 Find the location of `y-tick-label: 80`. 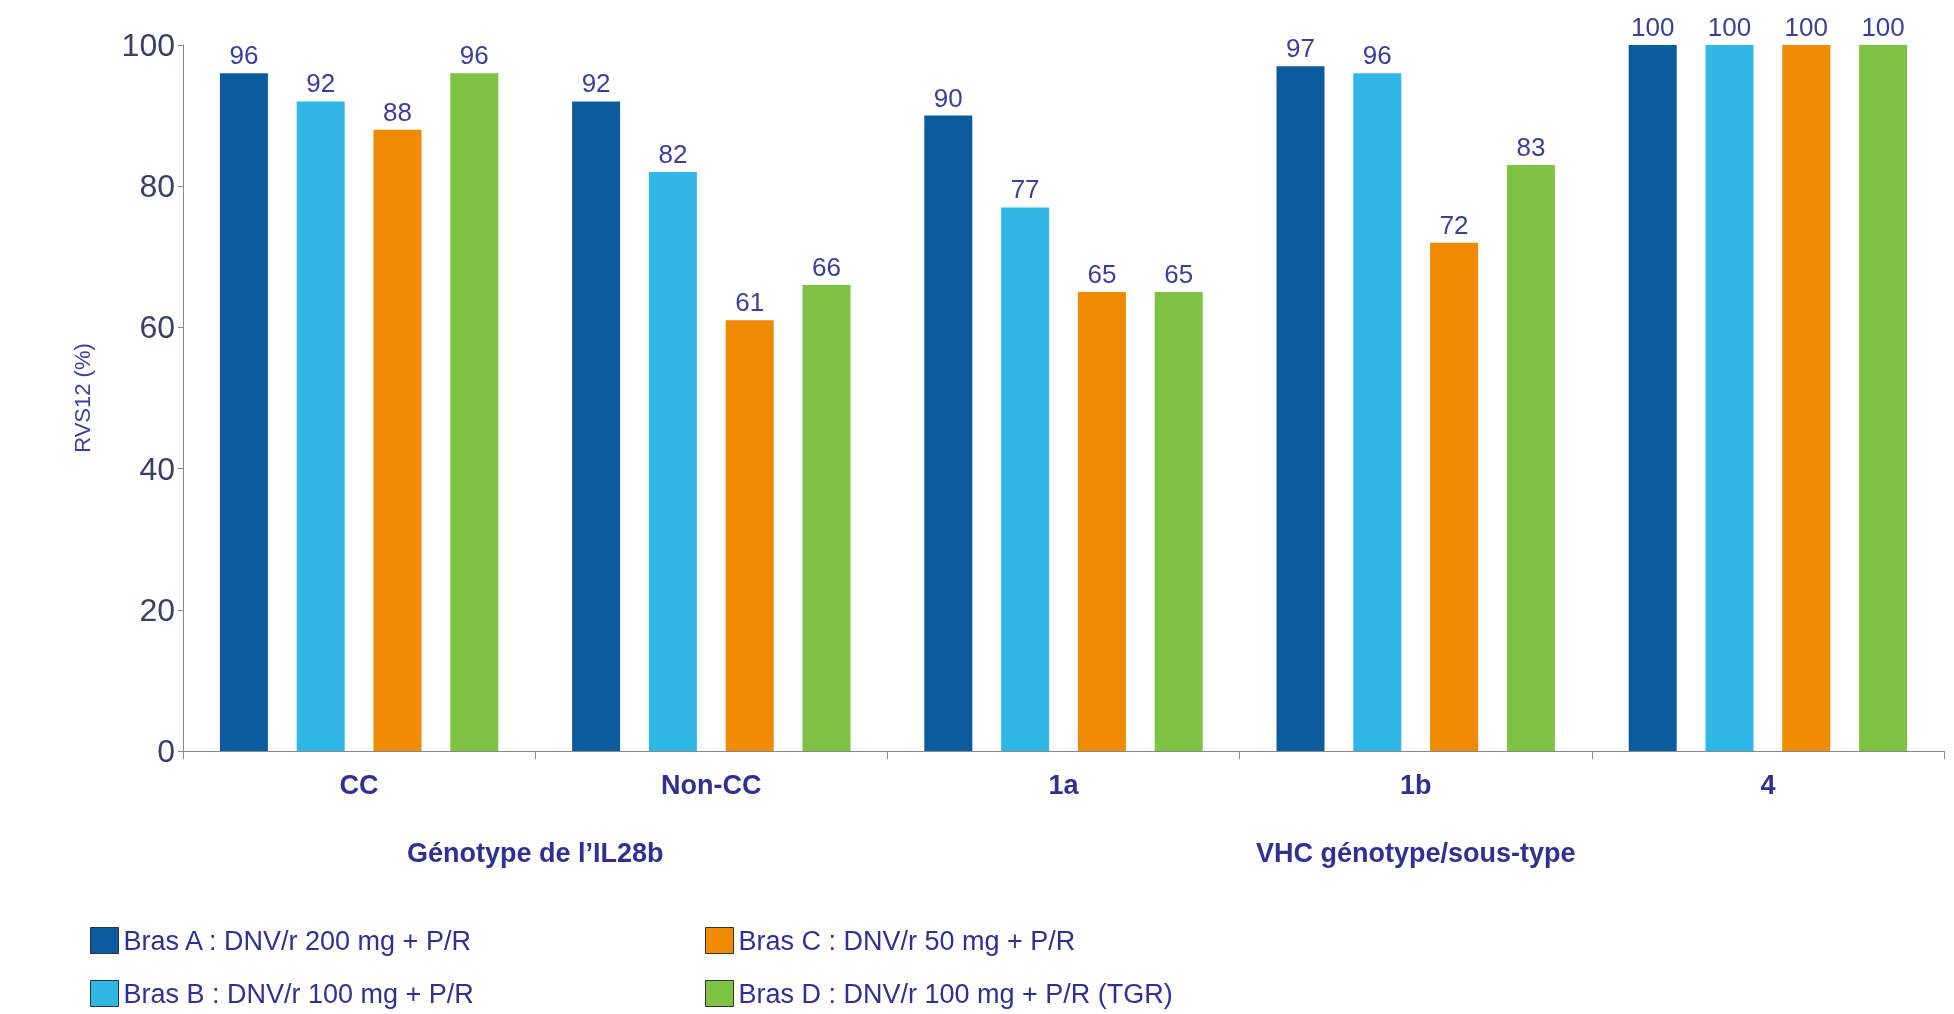

y-tick-label: 80 is located at coordinates (157, 186).